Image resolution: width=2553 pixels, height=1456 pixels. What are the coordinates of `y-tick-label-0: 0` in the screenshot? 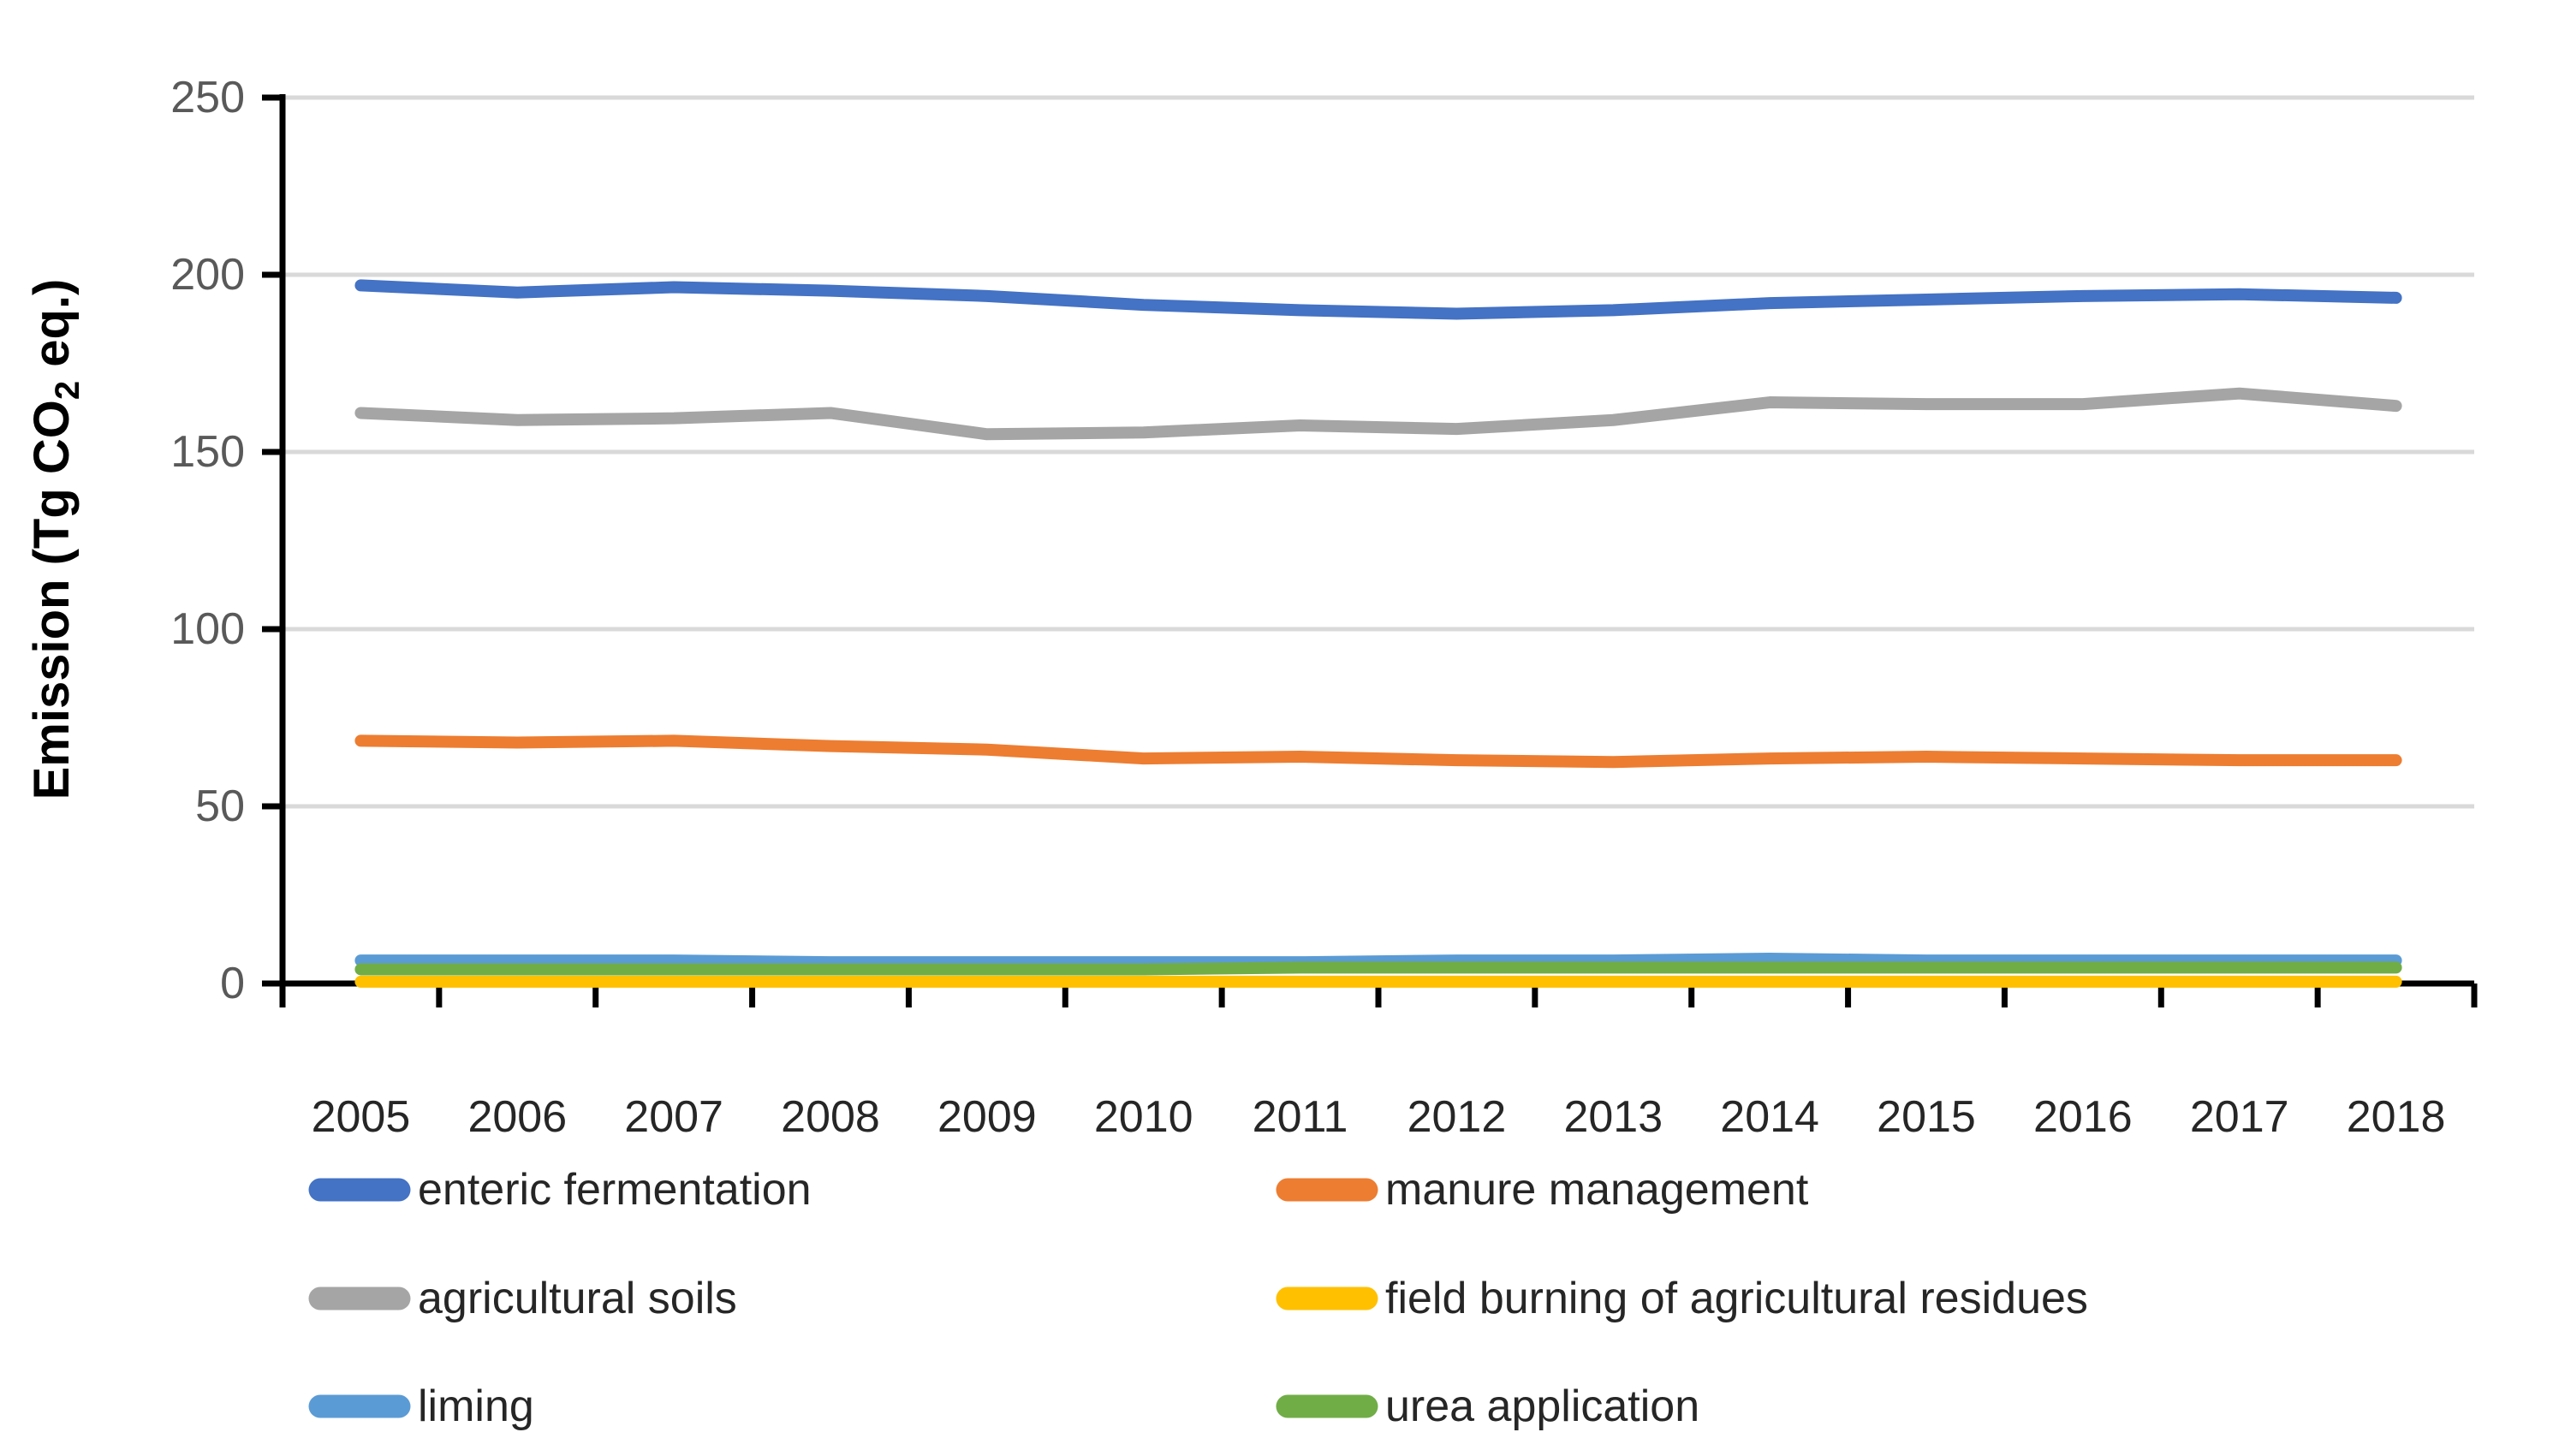 It's located at (232, 984).